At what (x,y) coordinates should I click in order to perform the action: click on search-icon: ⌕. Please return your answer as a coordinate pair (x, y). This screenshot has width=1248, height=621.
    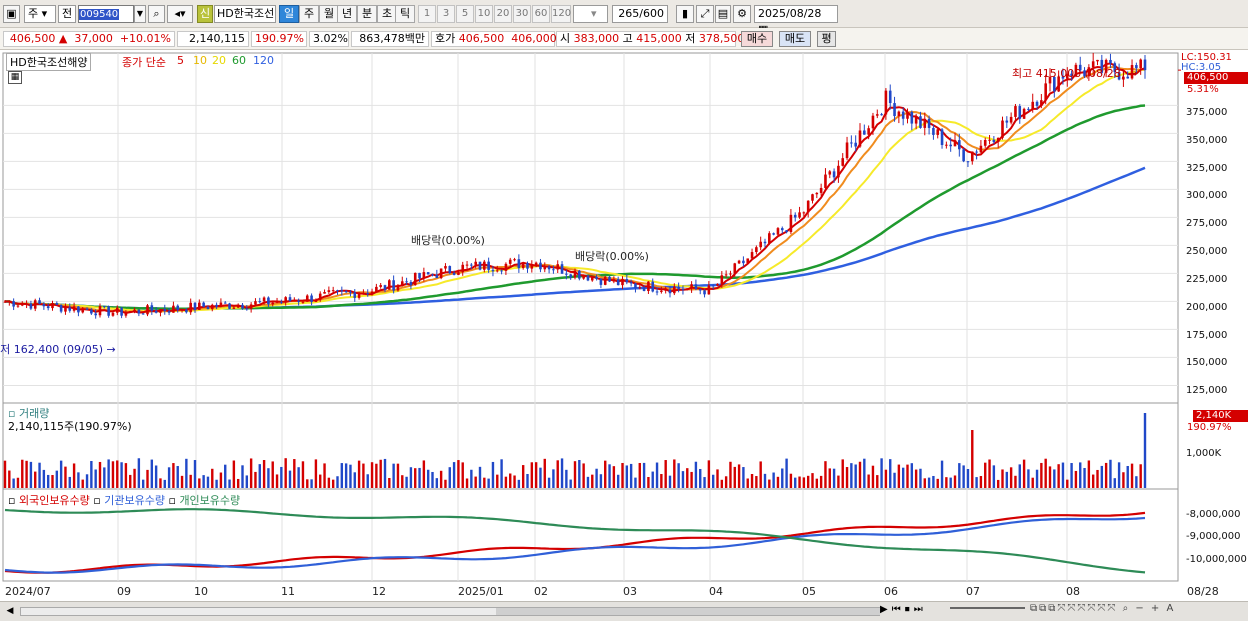
    Looking at the image, I should click on (156, 14).